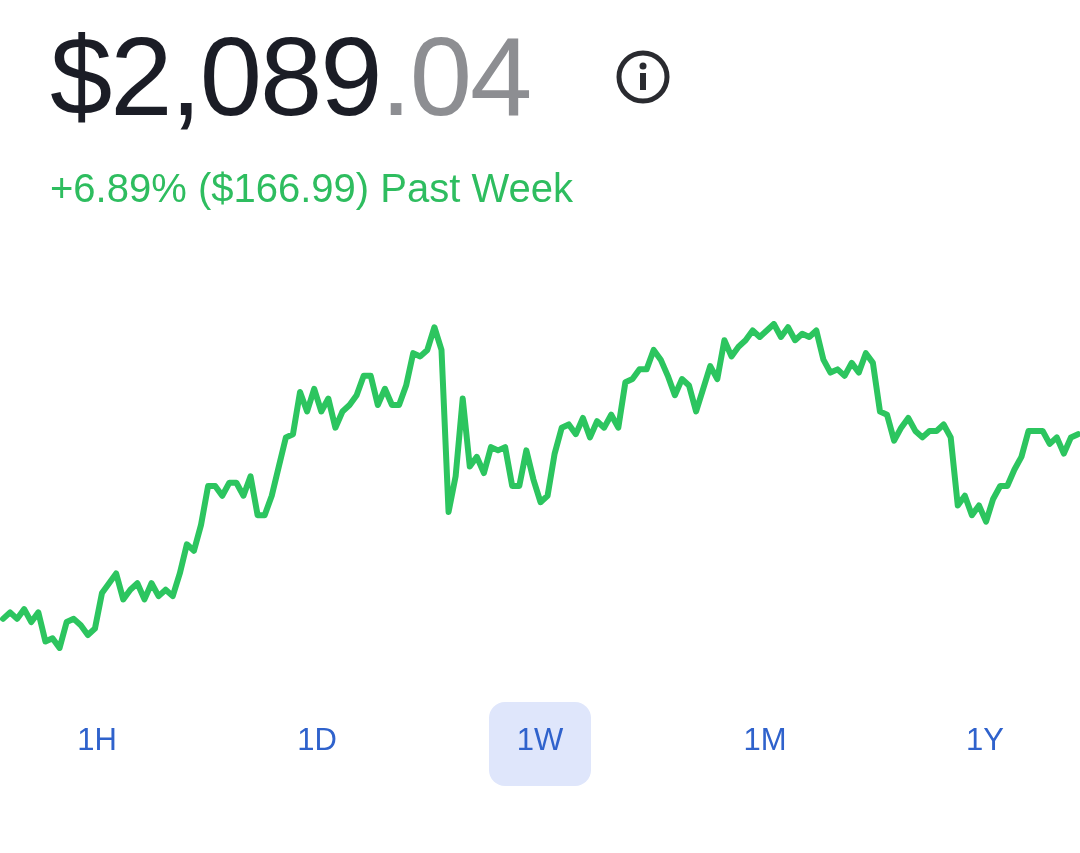 The height and width of the screenshot is (853, 1080). Describe the element at coordinates (97, 740) in the screenshot. I see `text: 1H` at that location.